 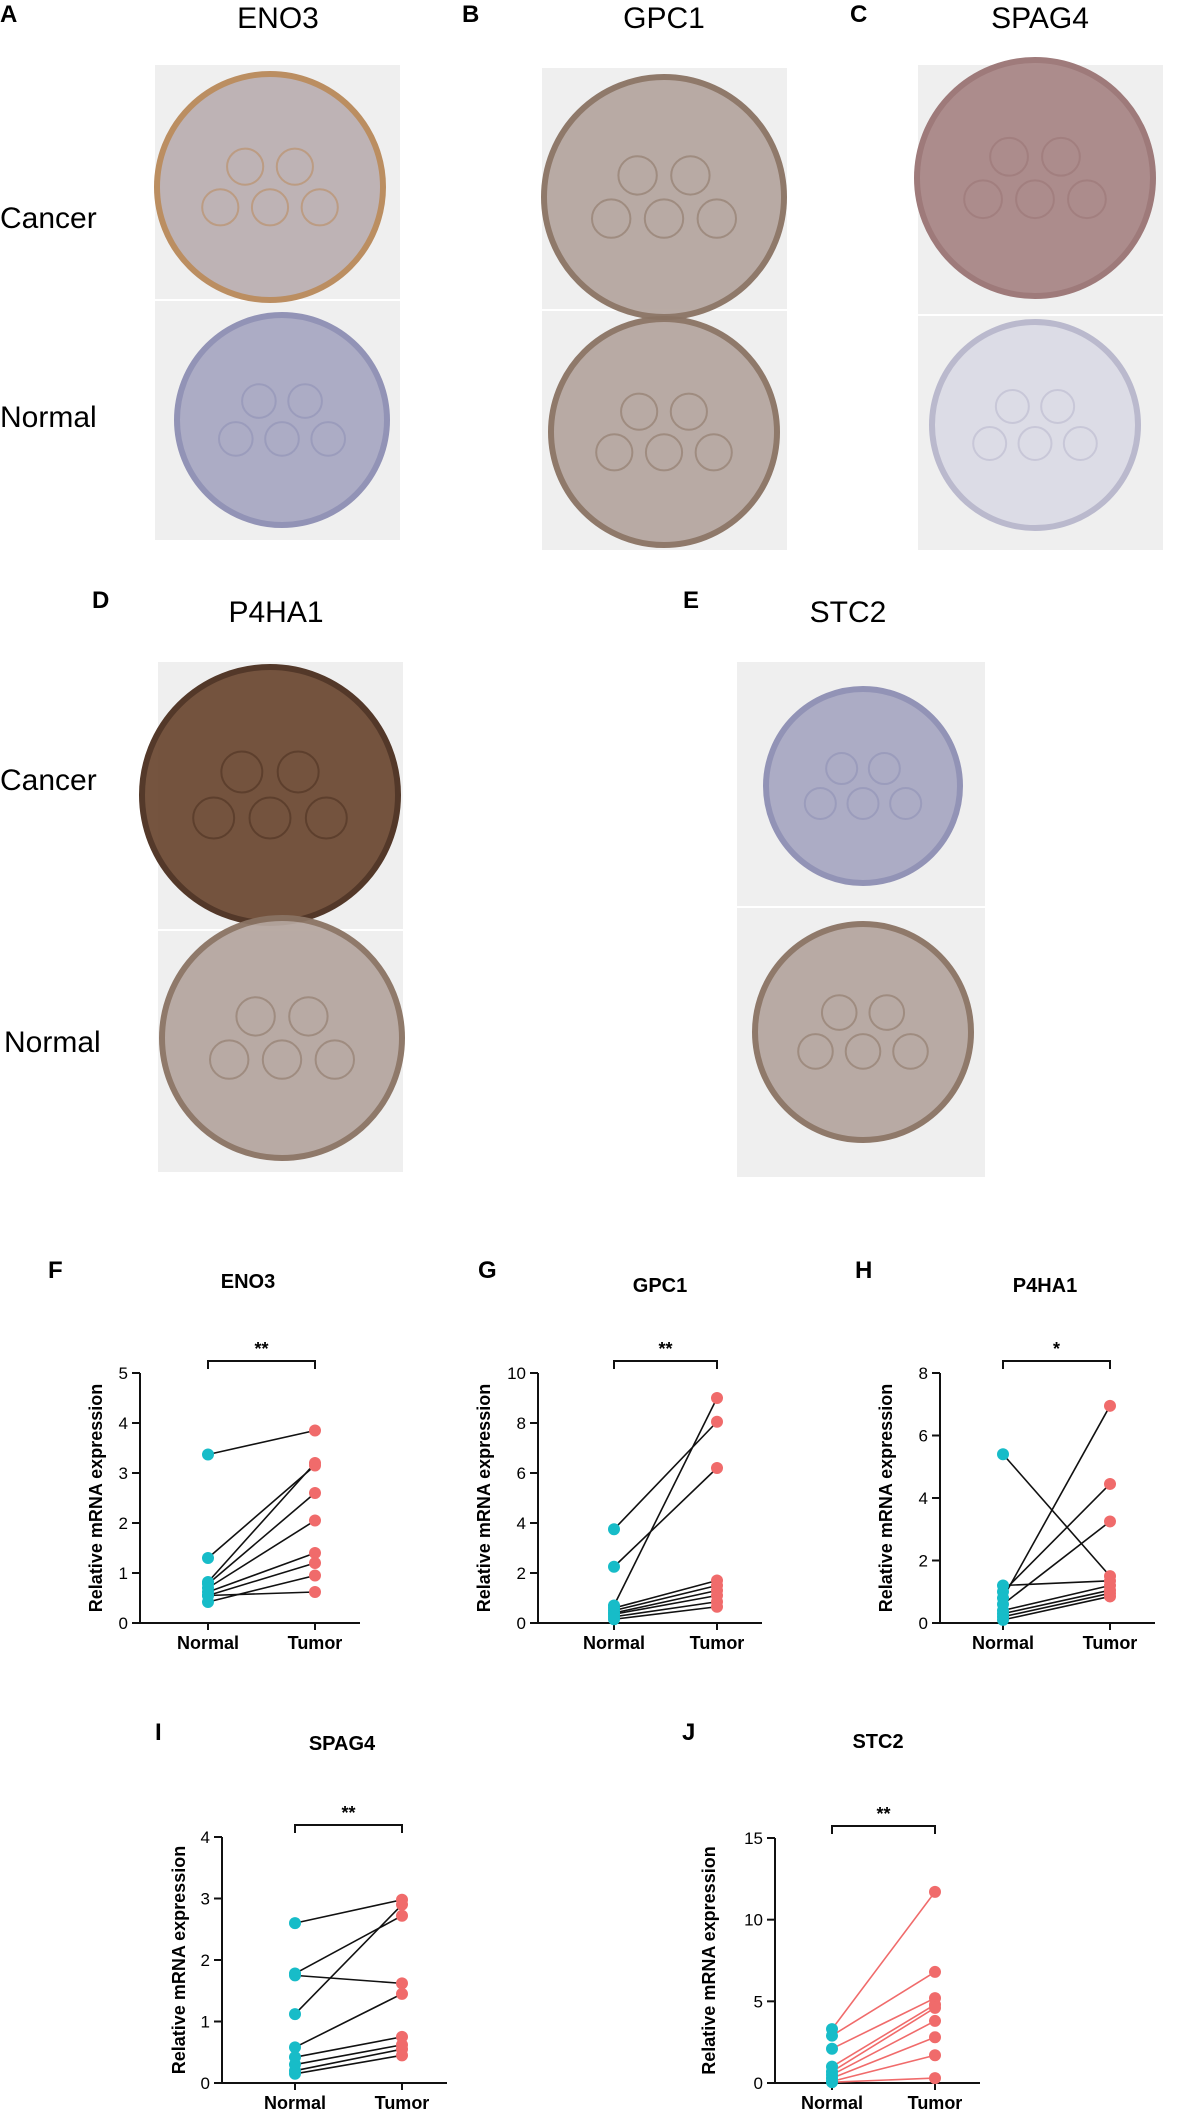 What do you see at coordinates (664, 18) in the screenshot?
I see `gene-title: GPC1` at bounding box center [664, 18].